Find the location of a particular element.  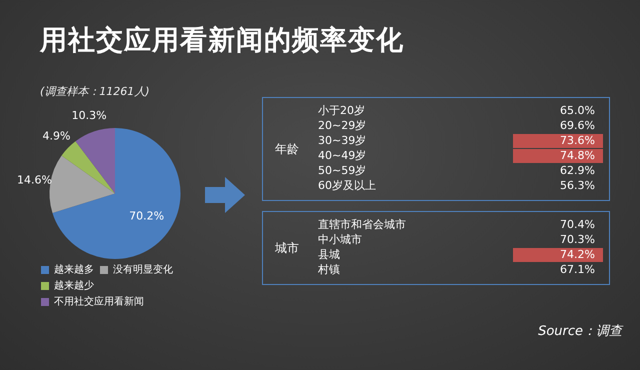

legend-label: 不用社交应用看新闻 is located at coordinates (99, 302).